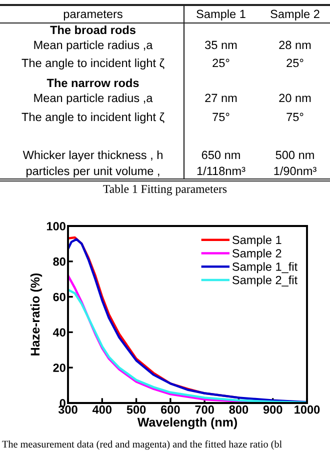 The height and width of the screenshot is (452, 330). Describe the element at coordinates (295, 98) in the screenshot. I see `text: 20 nm` at that location.